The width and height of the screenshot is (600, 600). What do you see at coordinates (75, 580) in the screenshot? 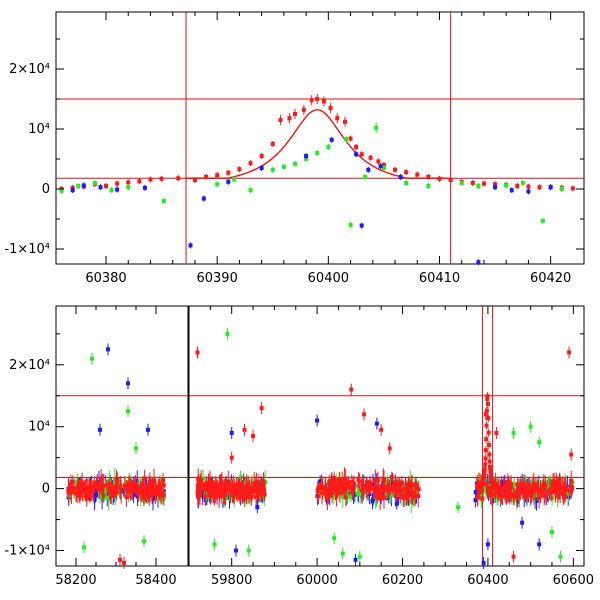
I see `x-tick-label: 58200` at bounding box center [75, 580].